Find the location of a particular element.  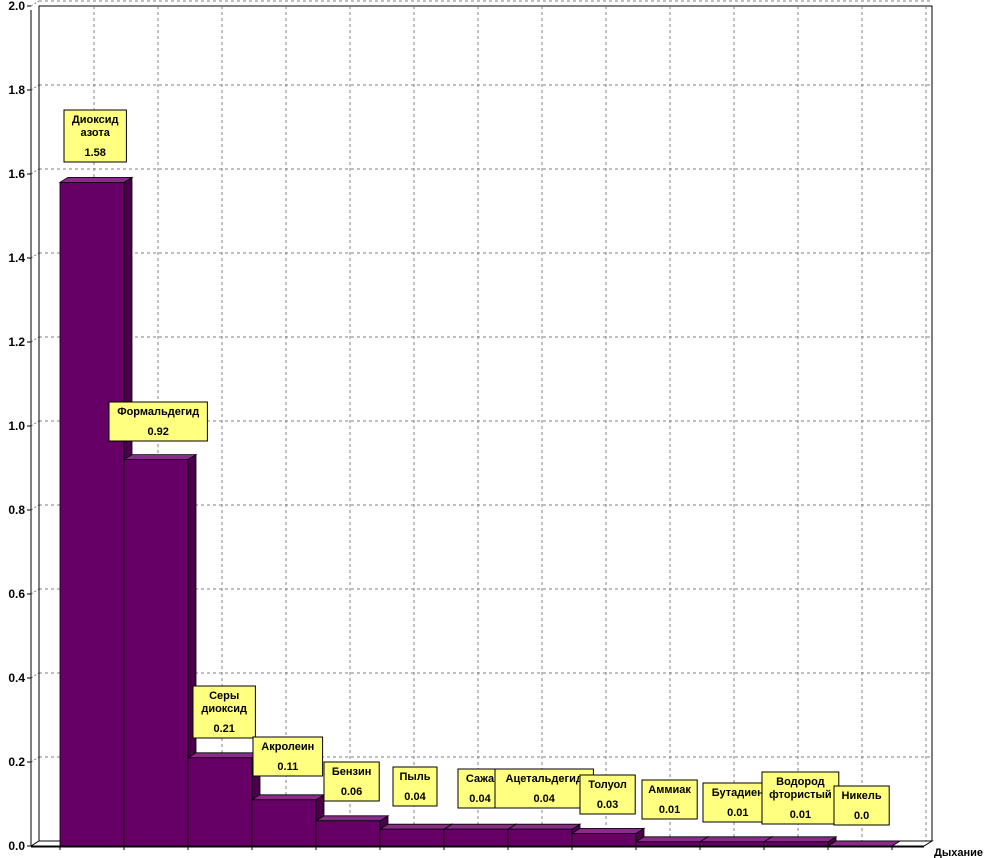

value-label: 0.11 is located at coordinates (287, 767).